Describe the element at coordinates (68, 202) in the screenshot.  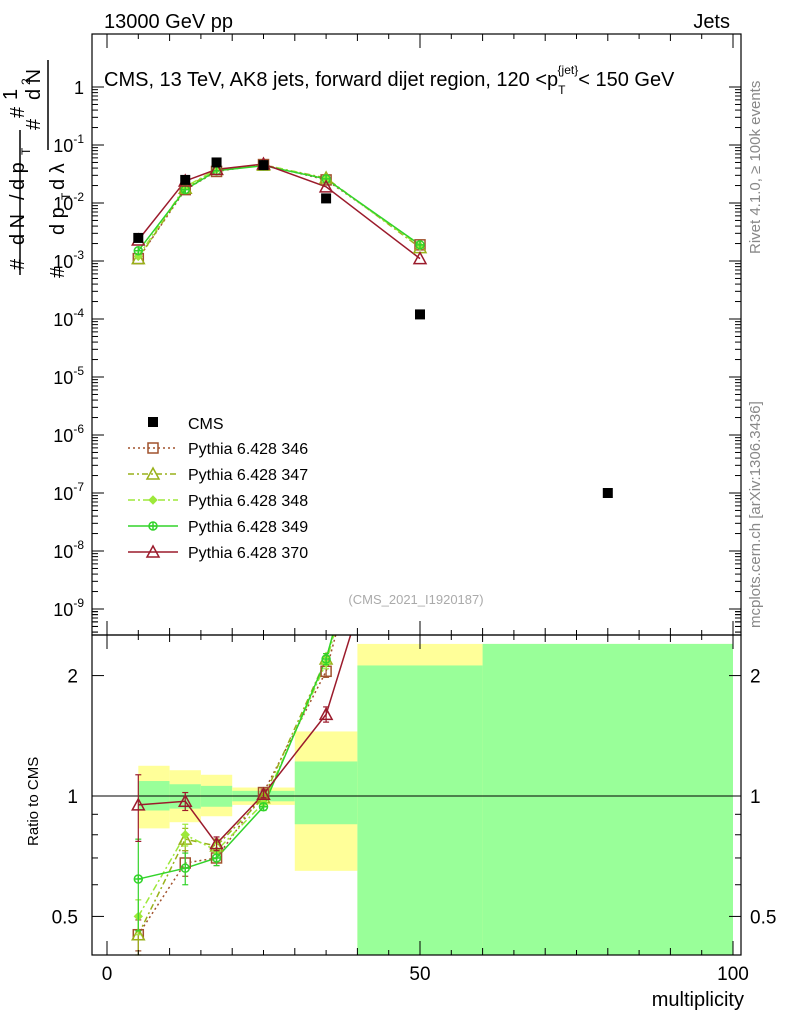
I see `main-y-tick-label: 10⁻²` at that location.